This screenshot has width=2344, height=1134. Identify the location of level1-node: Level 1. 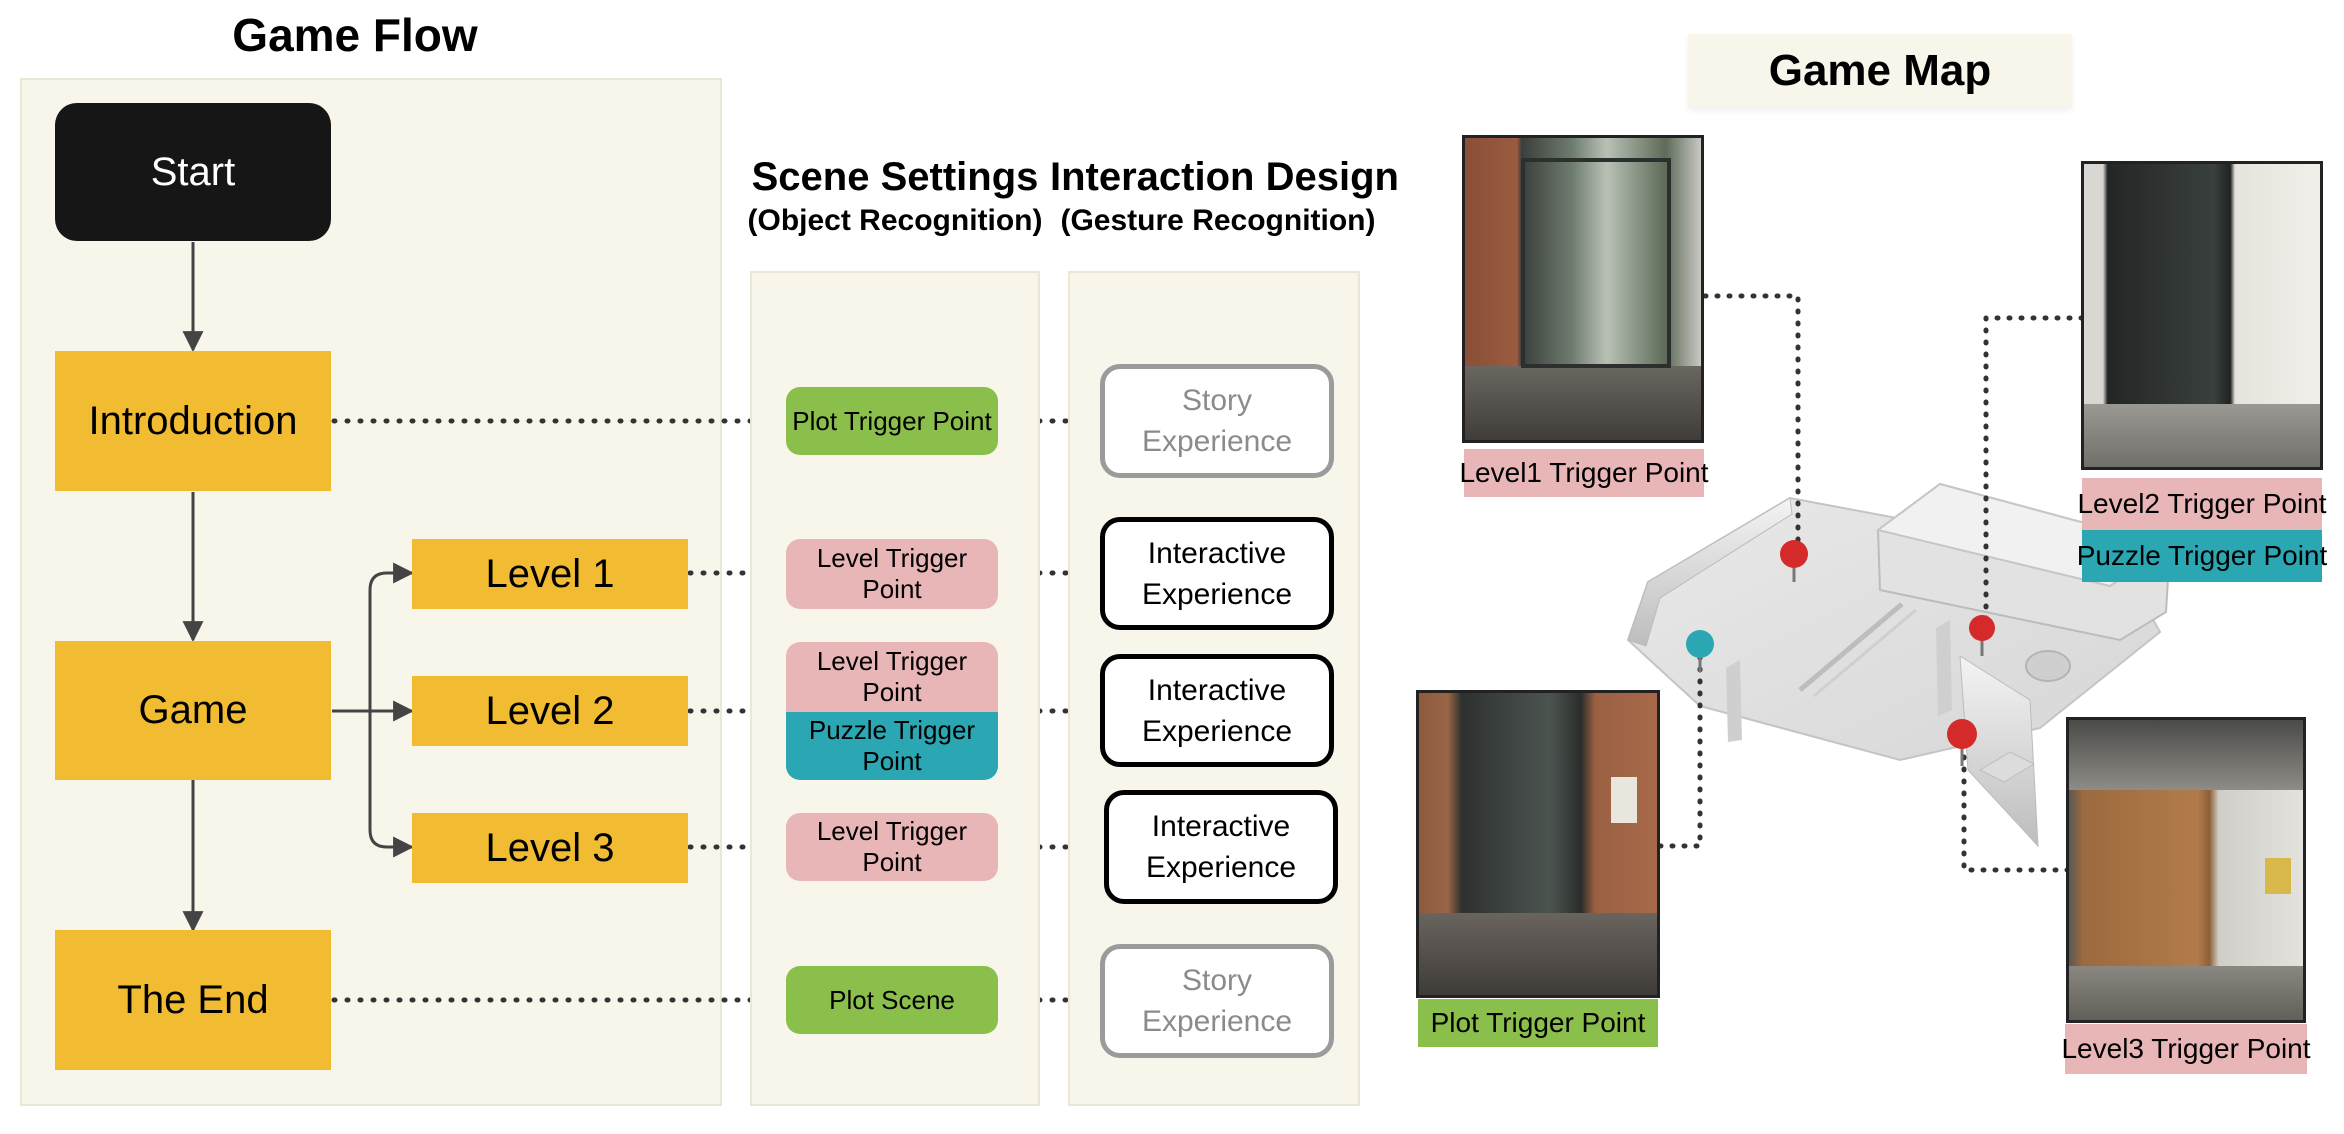
(550, 574).